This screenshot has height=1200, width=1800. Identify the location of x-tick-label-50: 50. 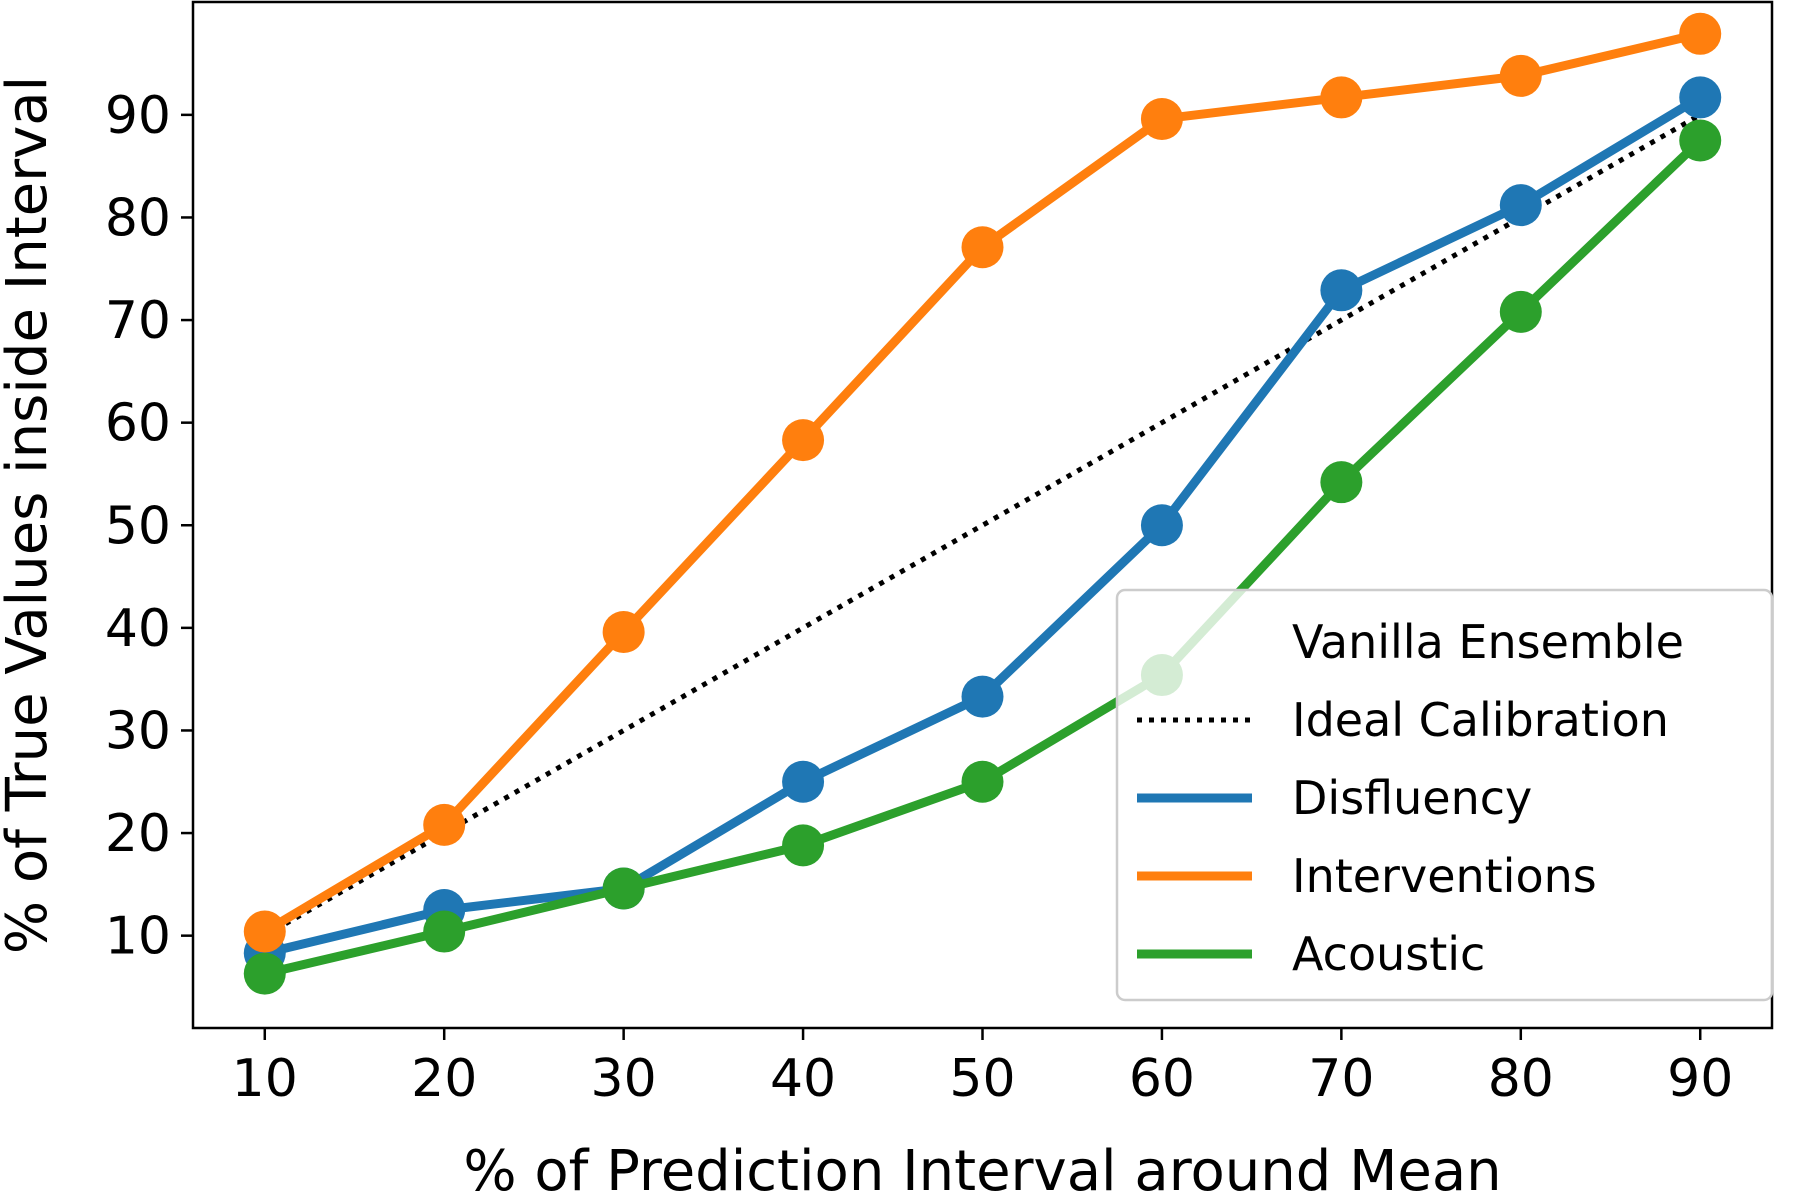
(982, 1079).